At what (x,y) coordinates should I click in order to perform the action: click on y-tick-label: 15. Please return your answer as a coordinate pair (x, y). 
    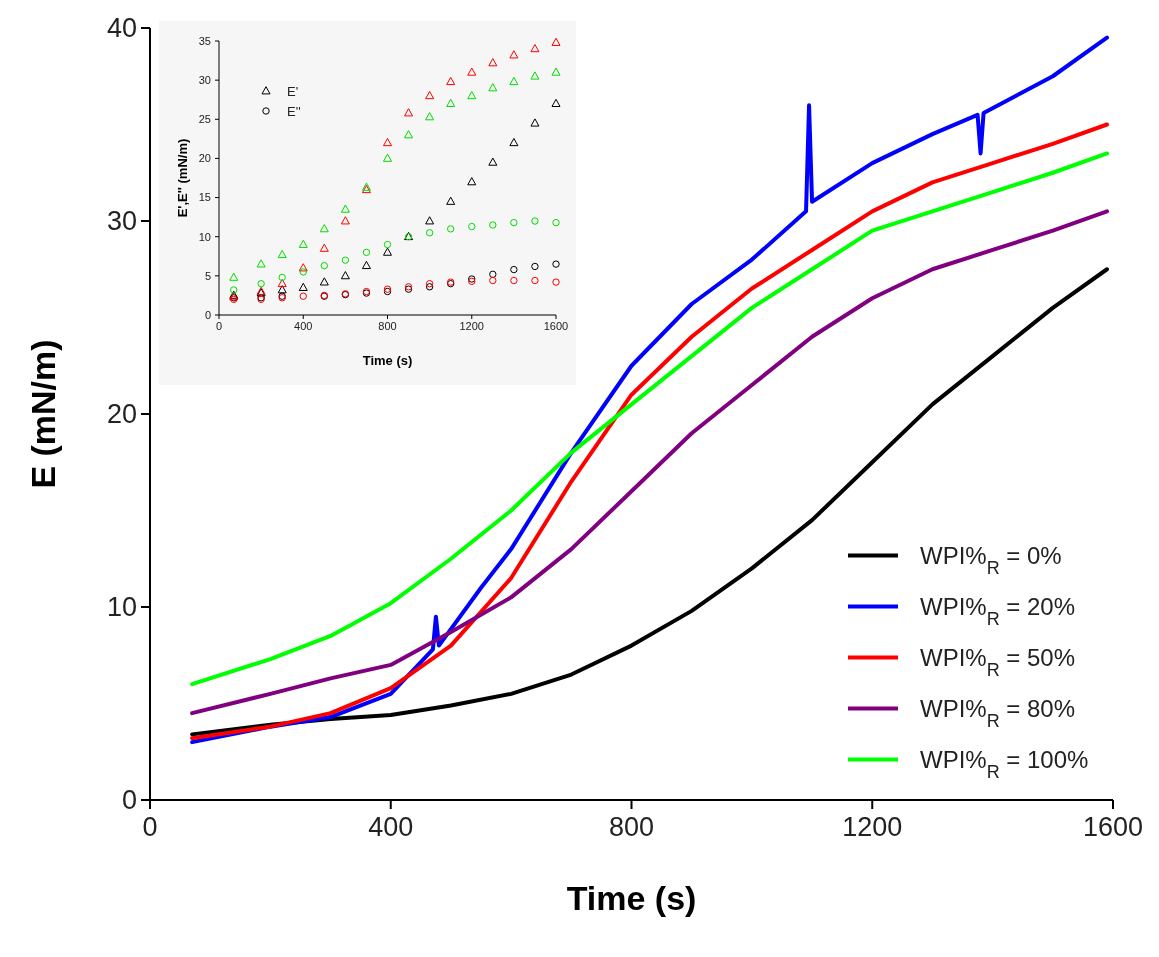
    Looking at the image, I should click on (204, 197).